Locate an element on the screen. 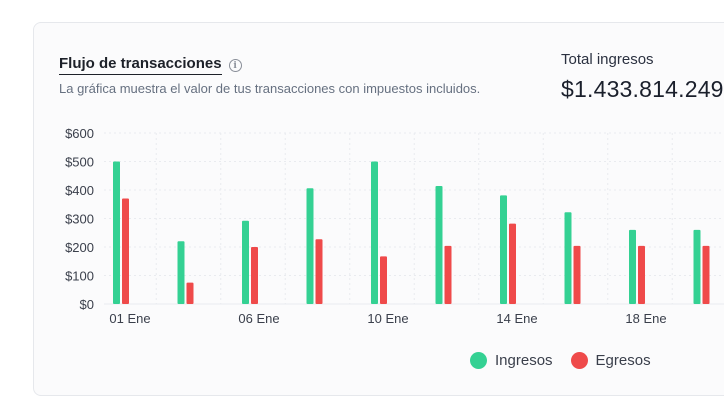 The width and height of the screenshot is (724, 420). x-tick-label: 06 Ene is located at coordinates (258, 318).